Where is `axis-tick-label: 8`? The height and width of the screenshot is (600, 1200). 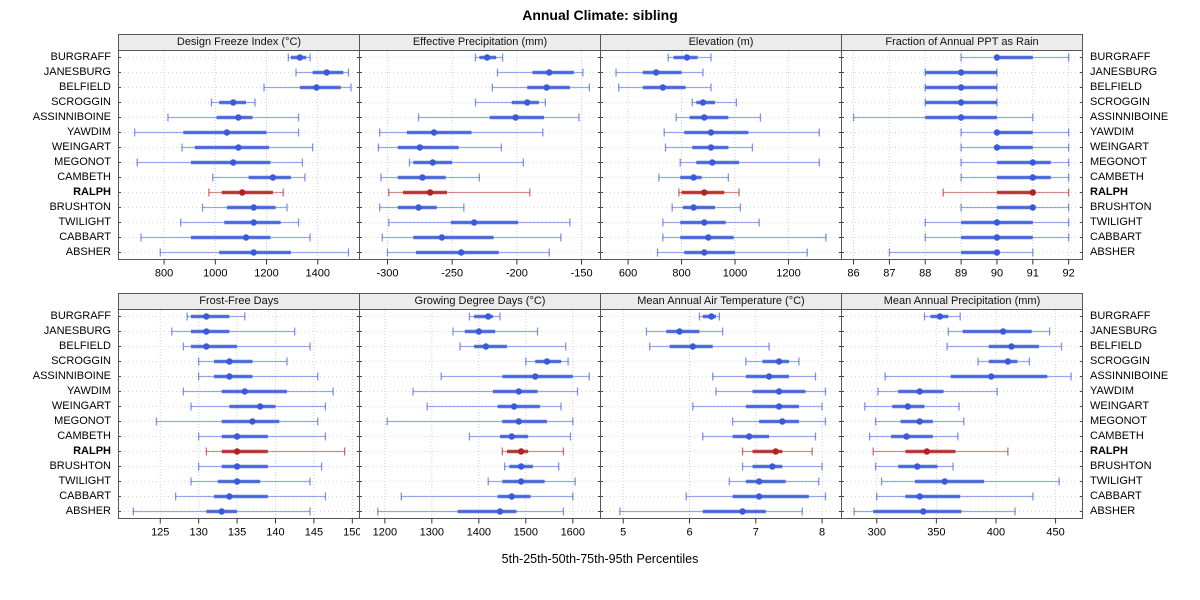
axis-tick-label: 8 is located at coordinates (822, 533).